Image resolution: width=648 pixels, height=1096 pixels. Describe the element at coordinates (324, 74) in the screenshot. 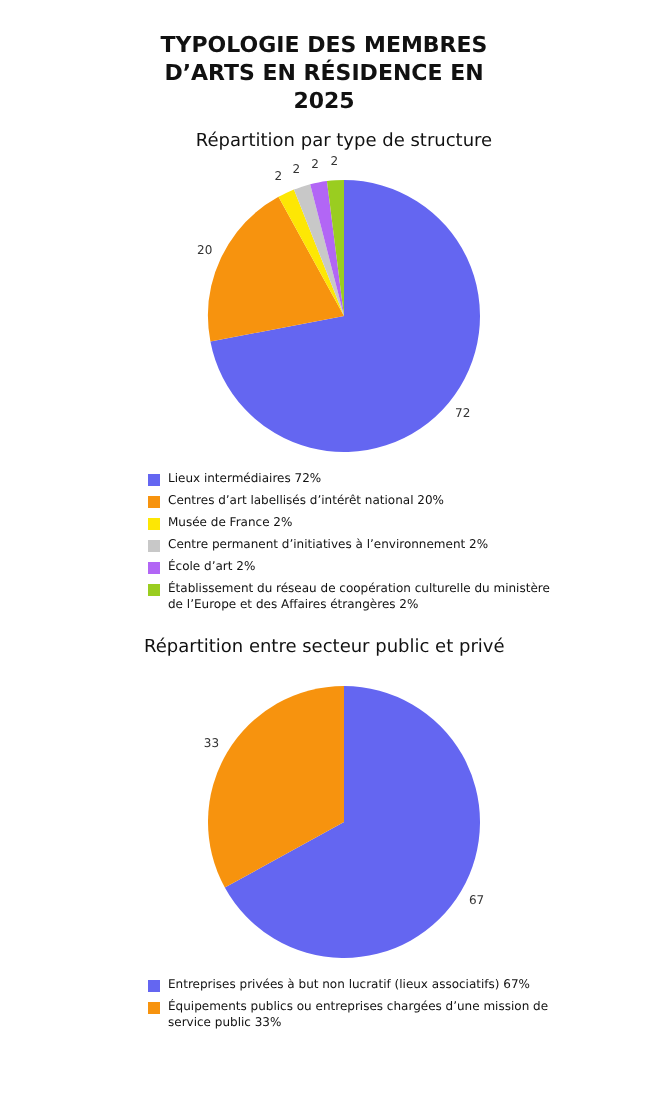

I see `chart-title: TYPOLOGIE DES MEMBRES D’ARTS EN RÉSIDENCE EN 2025` at that location.